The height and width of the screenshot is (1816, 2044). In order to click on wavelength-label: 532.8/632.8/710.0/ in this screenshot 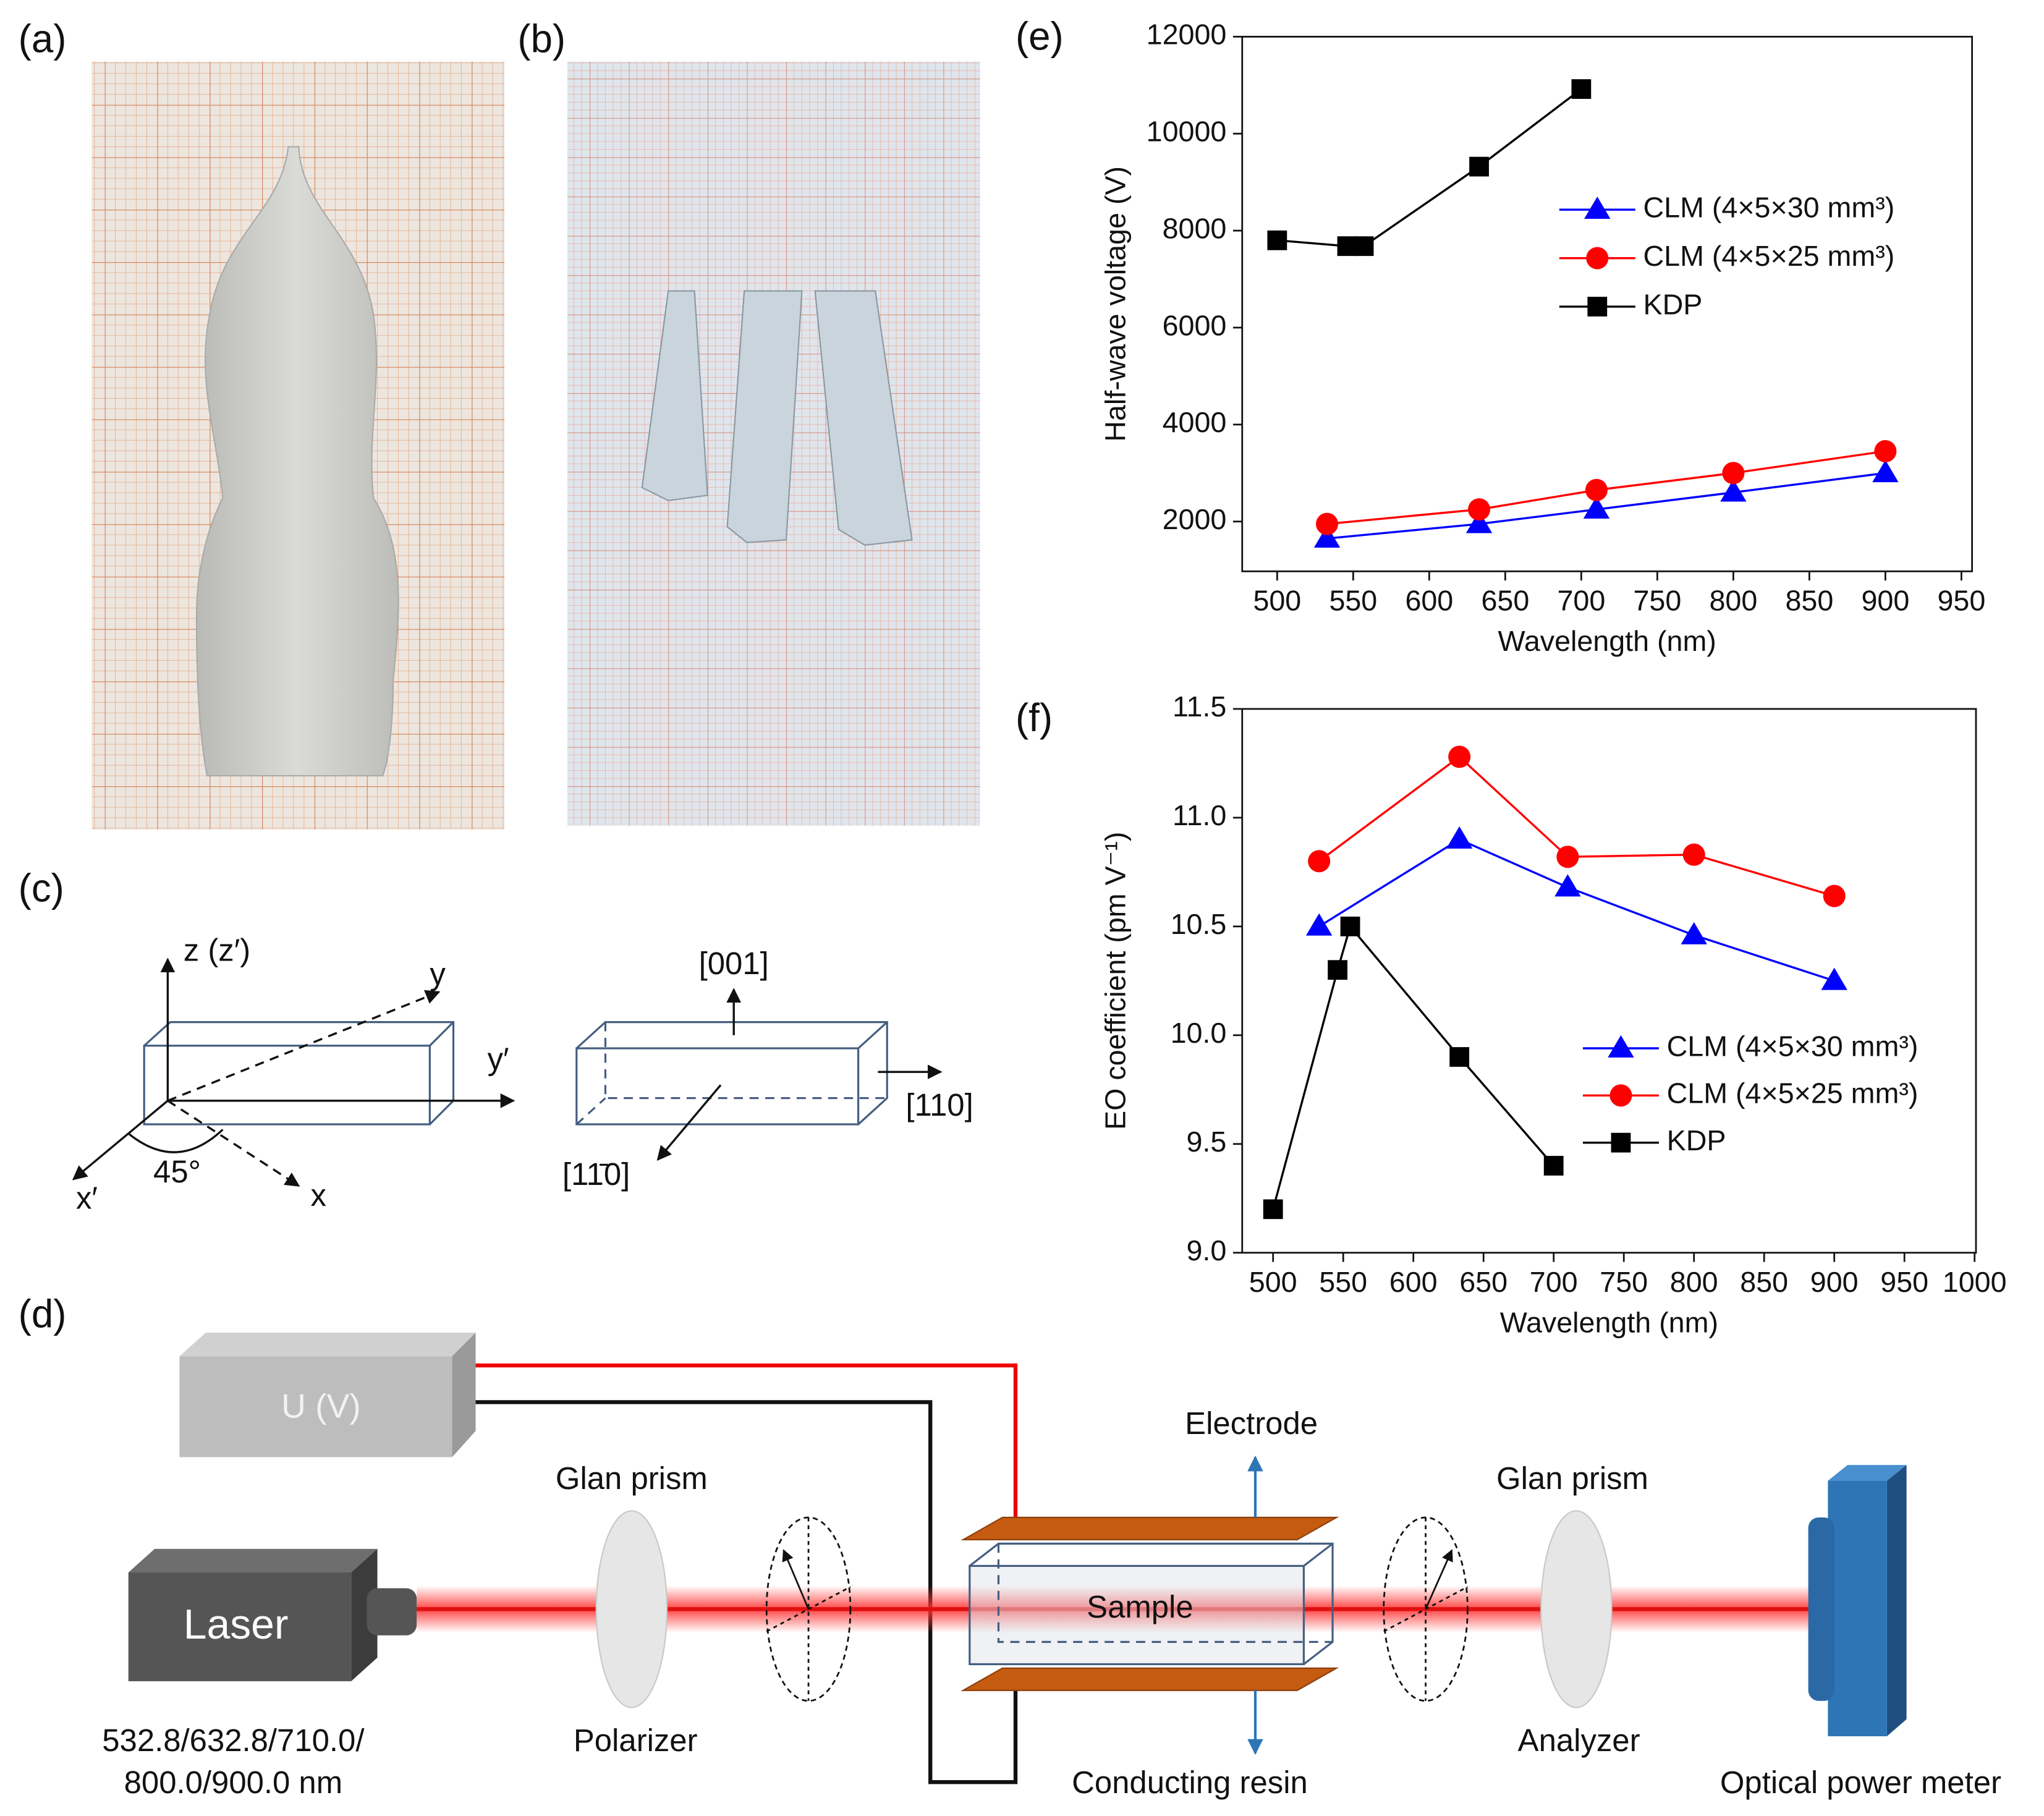, I will do `click(234, 1740)`.